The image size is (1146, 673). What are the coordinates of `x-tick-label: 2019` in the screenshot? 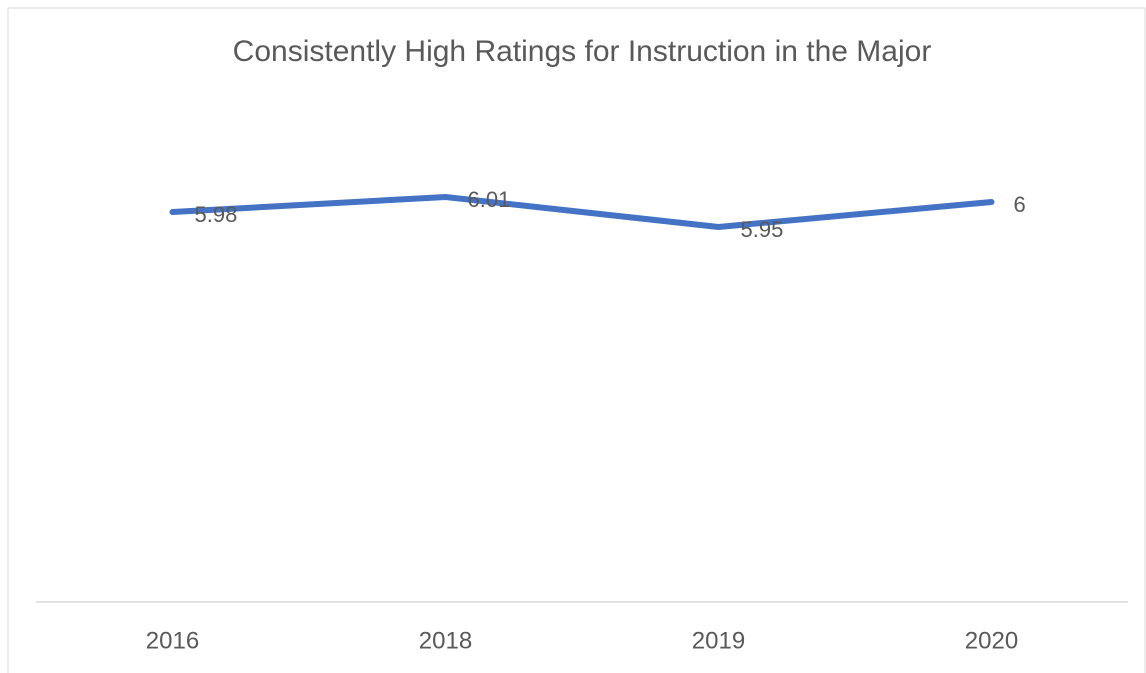 It's located at (718, 640).